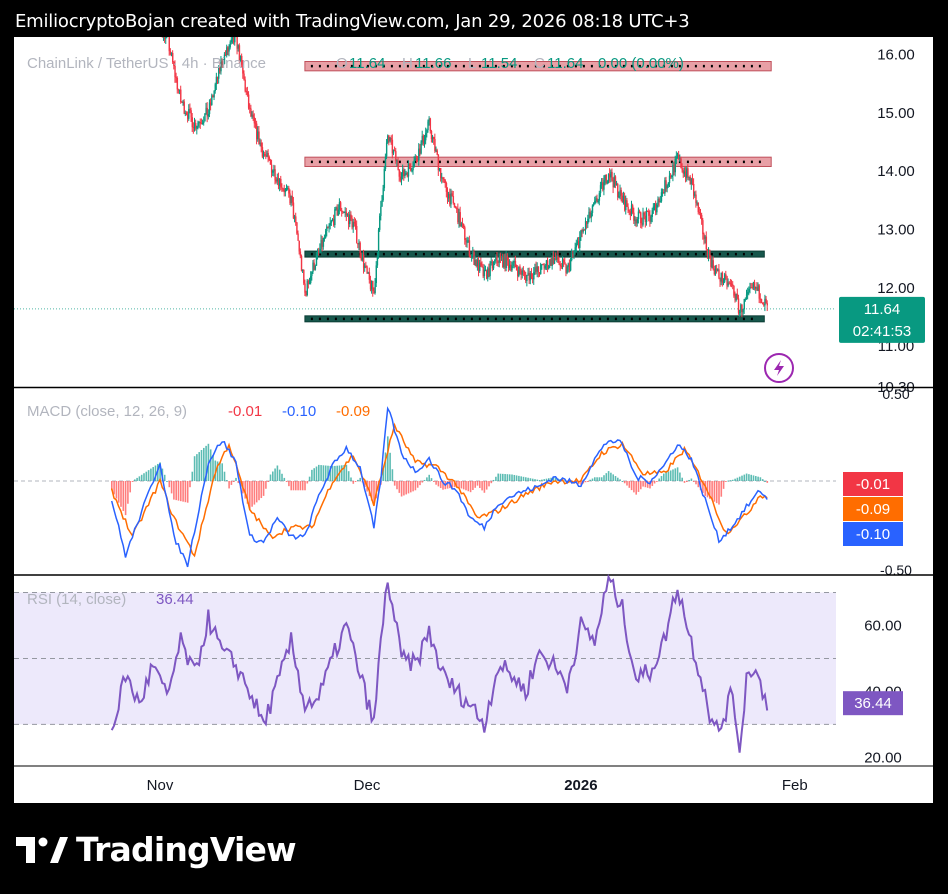 The width and height of the screenshot is (948, 894). I want to click on ohlc-value: 11.64, so click(367, 63).